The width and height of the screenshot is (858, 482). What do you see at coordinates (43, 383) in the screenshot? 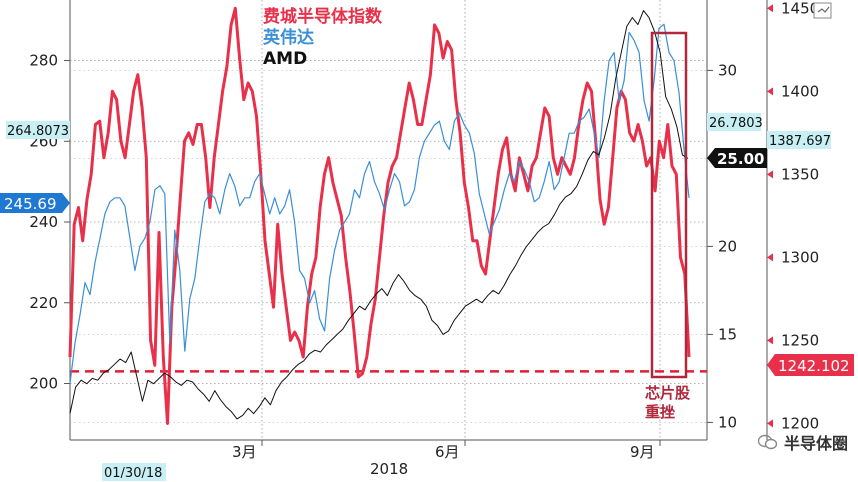
I see `left-tick-label-0: 200` at bounding box center [43, 383].